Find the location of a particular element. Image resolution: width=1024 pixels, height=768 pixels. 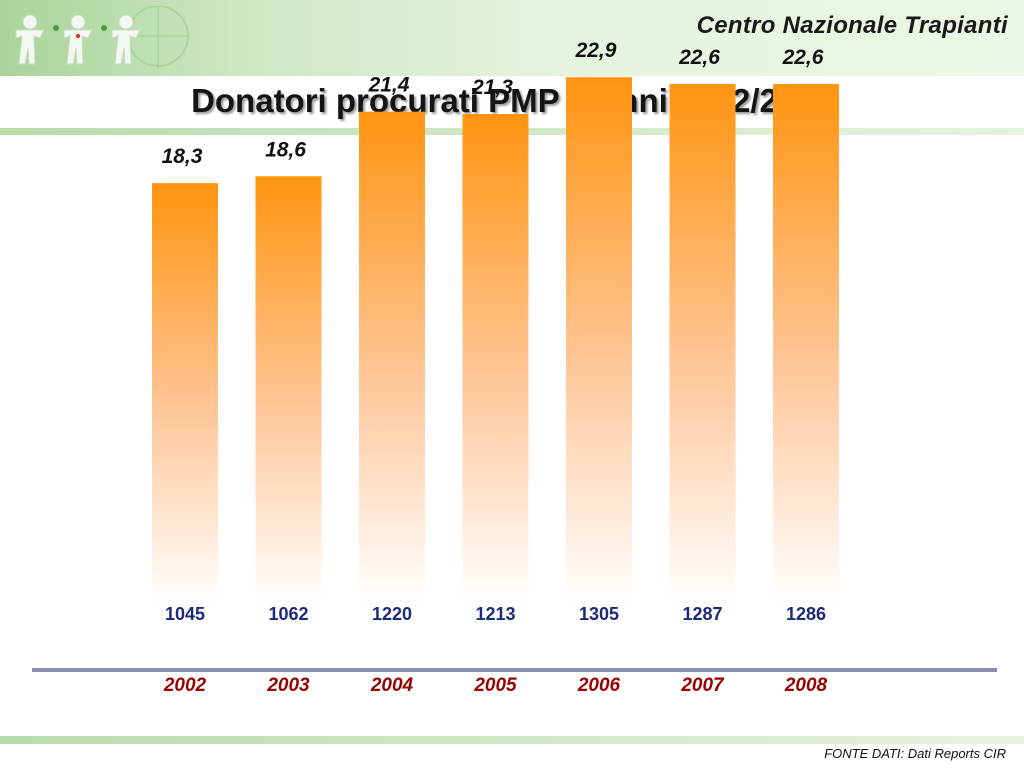

organization-name: Centro Nazionale Trapianti is located at coordinates (852, 25).